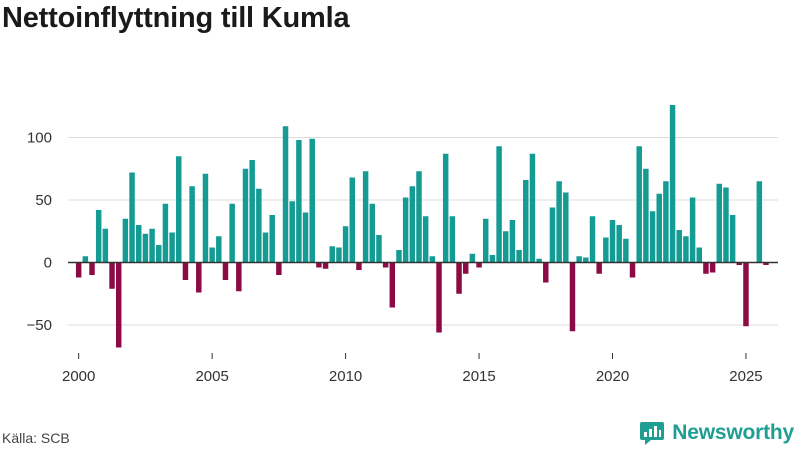 The image size is (800, 450). I want to click on x-tick-label: 2025, so click(745, 376).